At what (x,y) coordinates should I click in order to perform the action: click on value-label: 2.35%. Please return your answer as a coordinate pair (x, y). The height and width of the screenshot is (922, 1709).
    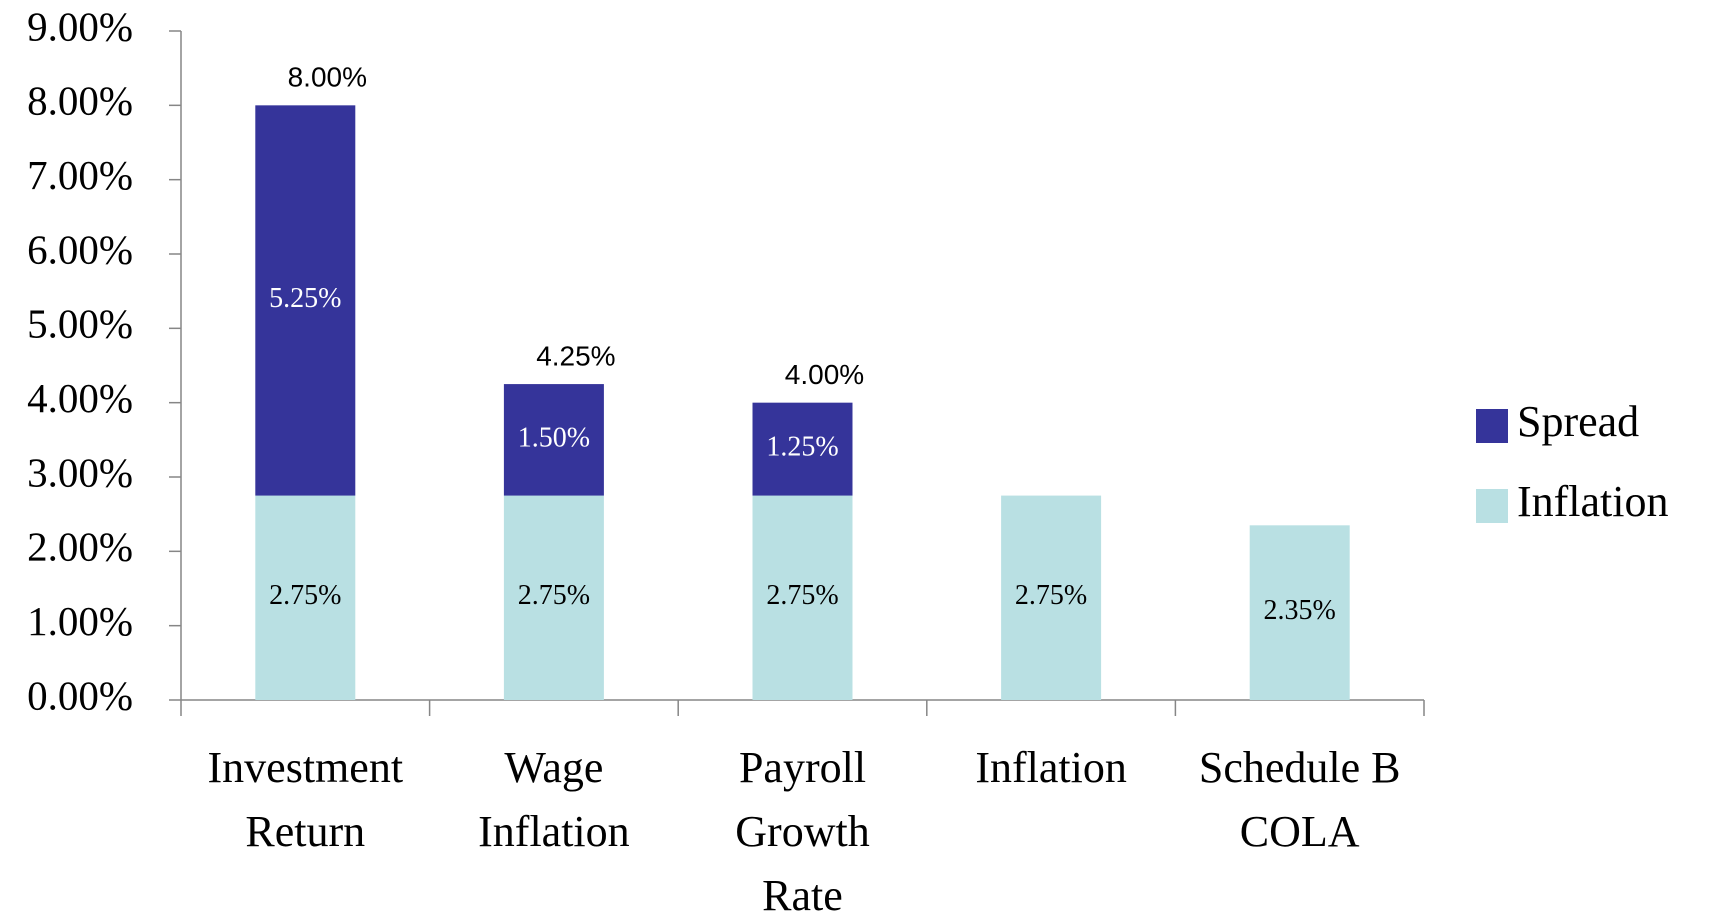
    Looking at the image, I should click on (1300, 610).